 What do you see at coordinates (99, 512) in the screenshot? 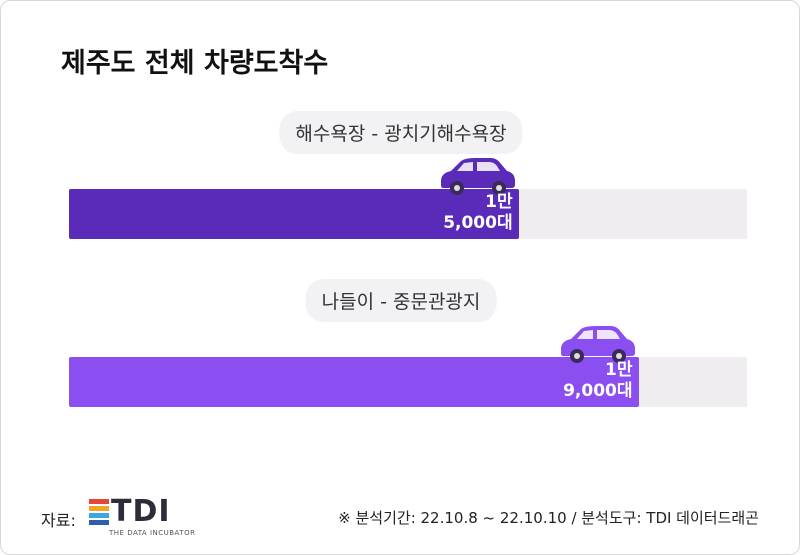
I see `logo-stripes` at bounding box center [99, 512].